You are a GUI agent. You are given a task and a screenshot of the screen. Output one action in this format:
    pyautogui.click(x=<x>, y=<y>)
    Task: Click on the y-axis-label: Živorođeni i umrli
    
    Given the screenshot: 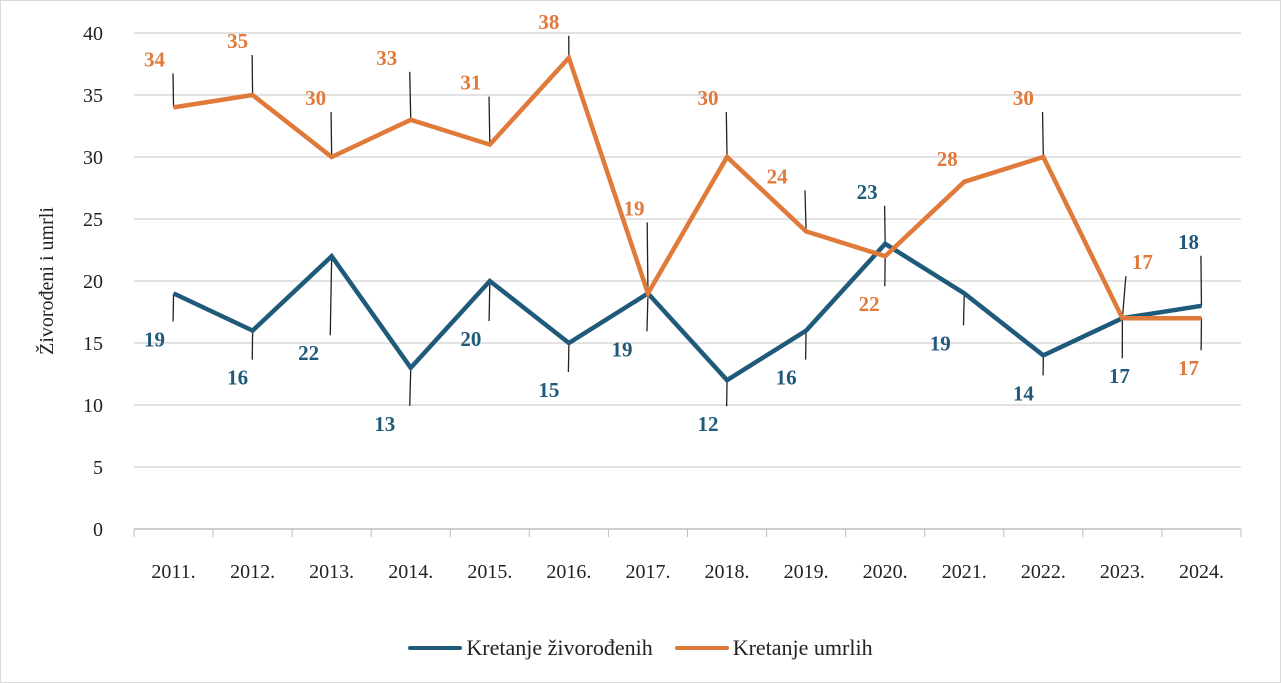 What is the action you would take?
    pyautogui.click(x=46, y=281)
    